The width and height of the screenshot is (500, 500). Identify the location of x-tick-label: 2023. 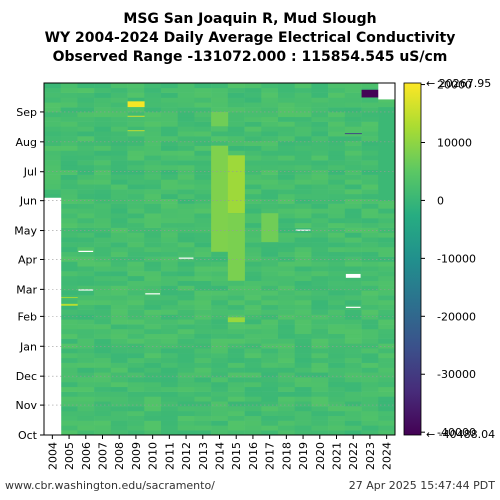
(370, 456).